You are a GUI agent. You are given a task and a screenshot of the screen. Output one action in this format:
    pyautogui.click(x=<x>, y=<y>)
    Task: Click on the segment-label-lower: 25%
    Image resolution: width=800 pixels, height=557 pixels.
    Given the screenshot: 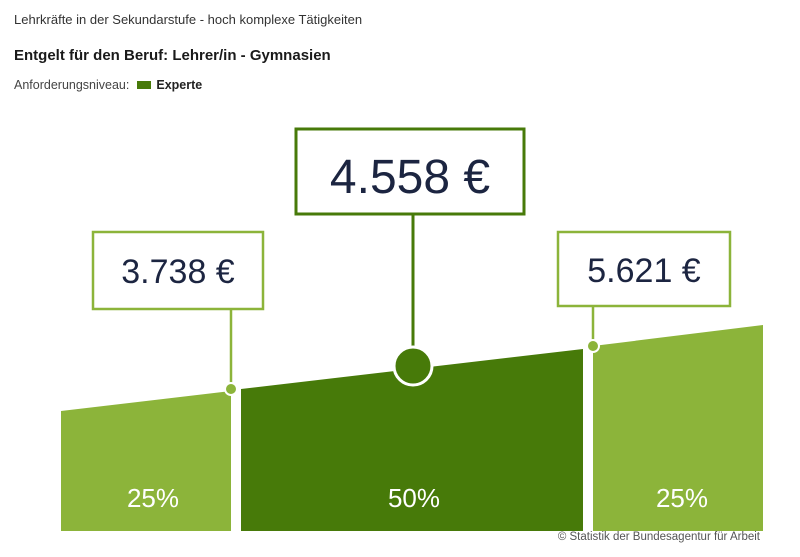 What is the action you would take?
    pyautogui.click(x=153, y=498)
    